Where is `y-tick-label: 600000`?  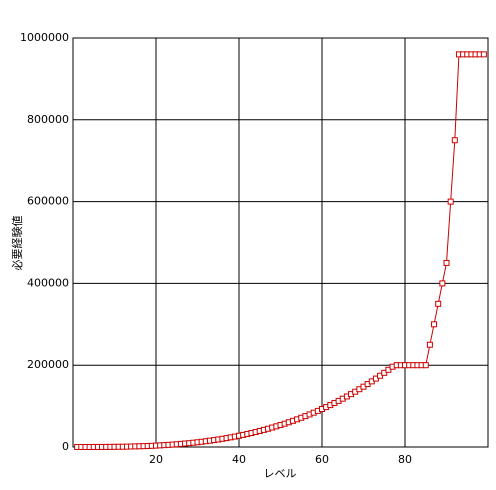
y-tick-label: 600000 is located at coordinates (48, 201).